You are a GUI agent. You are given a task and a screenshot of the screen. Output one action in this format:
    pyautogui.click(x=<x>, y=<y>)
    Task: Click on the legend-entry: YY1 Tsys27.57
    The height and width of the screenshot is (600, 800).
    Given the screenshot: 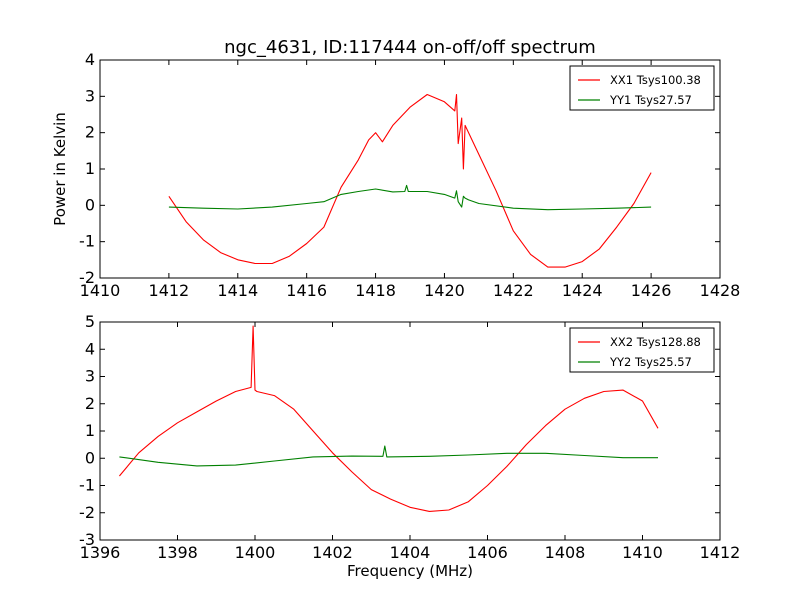 What is the action you would take?
    pyautogui.click(x=650, y=100)
    